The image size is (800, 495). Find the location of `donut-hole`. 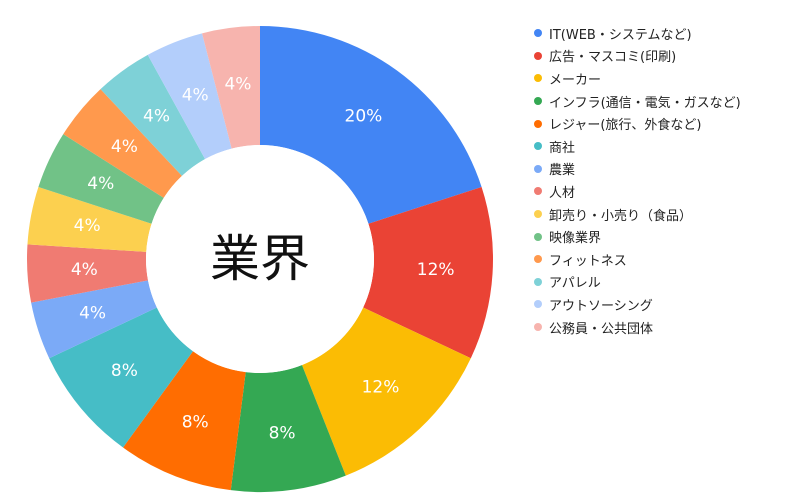

donut-hole is located at coordinates (260, 259).